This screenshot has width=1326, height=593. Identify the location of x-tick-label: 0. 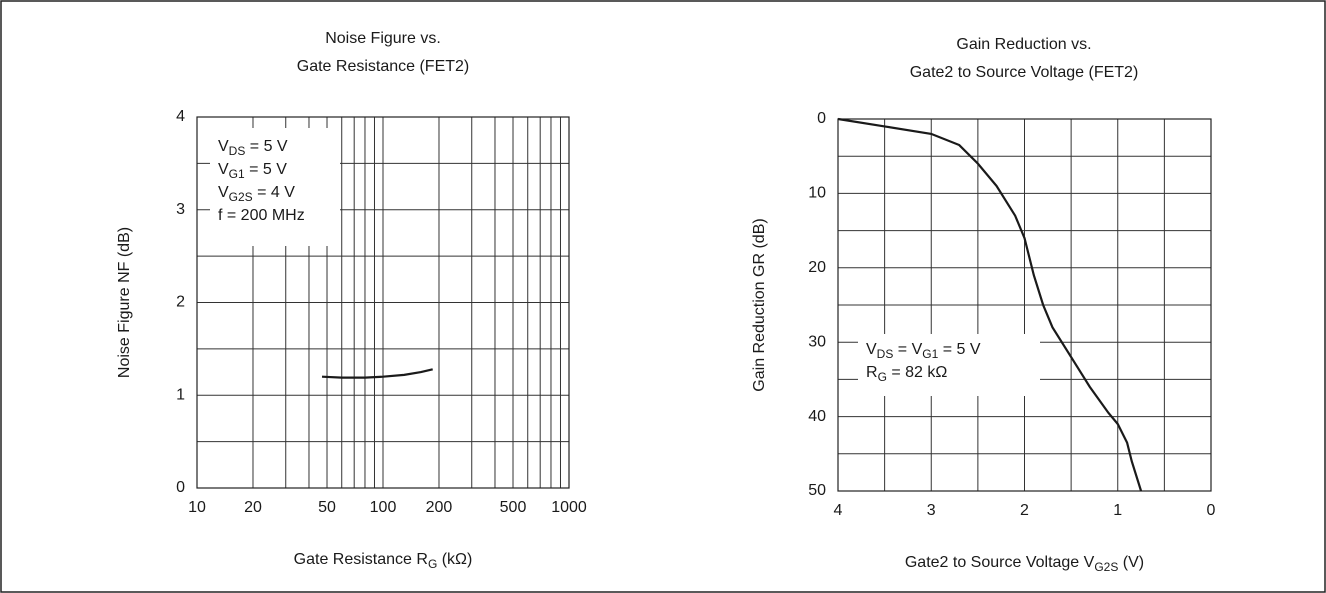
(1211, 510).